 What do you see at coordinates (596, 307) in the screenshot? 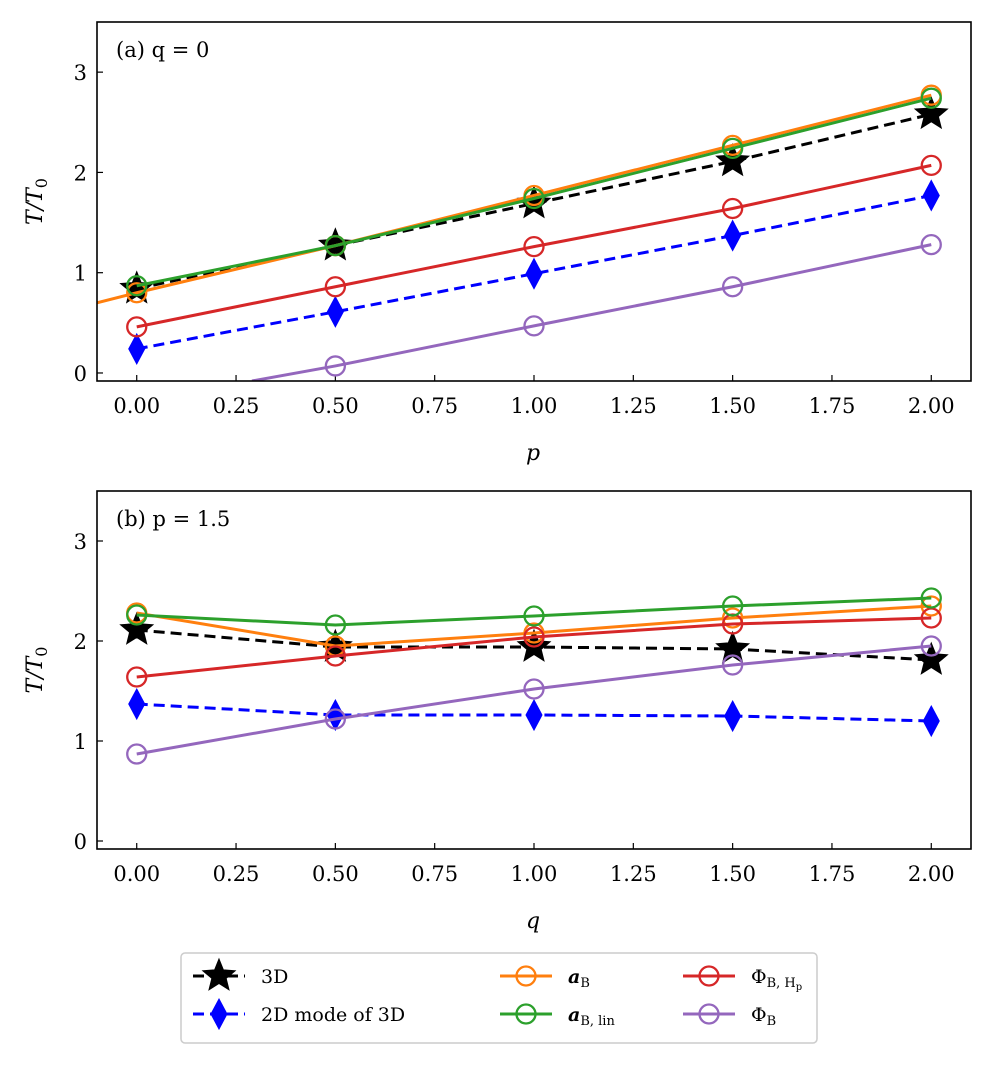
I see `series-PhiB` at bounding box center [596, 307].